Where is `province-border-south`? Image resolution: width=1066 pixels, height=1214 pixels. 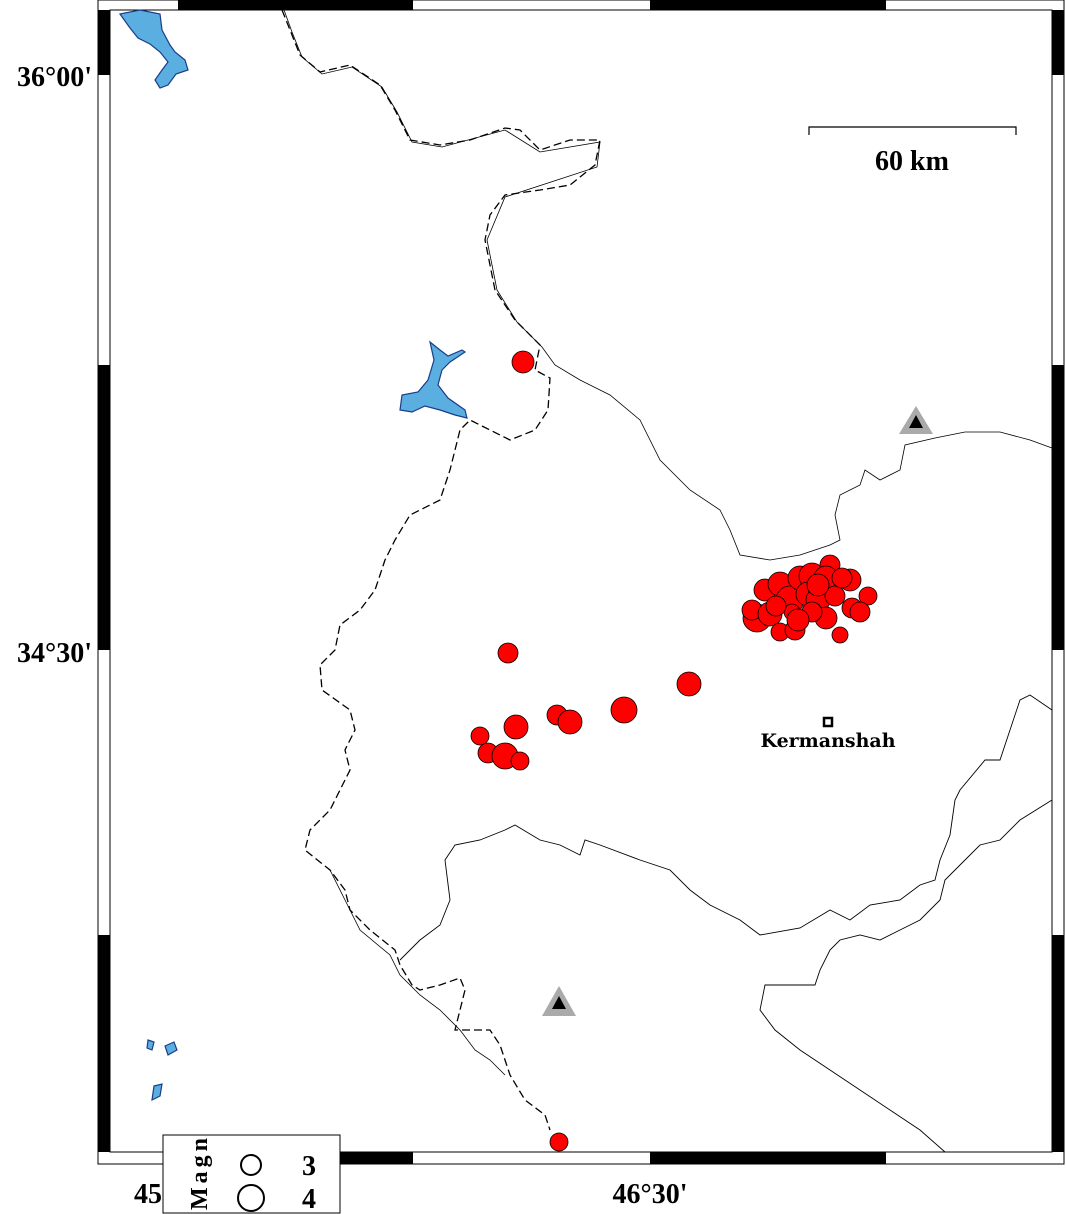 province-border-south is located at coordinates (726, 827).